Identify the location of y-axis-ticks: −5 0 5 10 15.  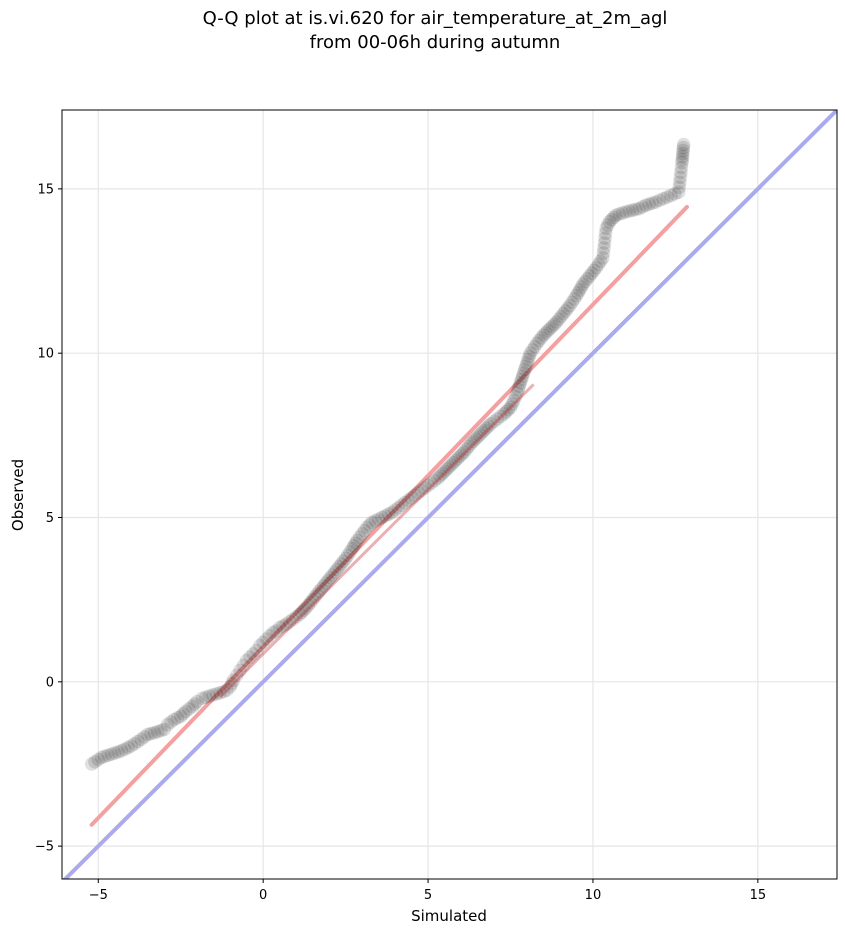
(48, 518).